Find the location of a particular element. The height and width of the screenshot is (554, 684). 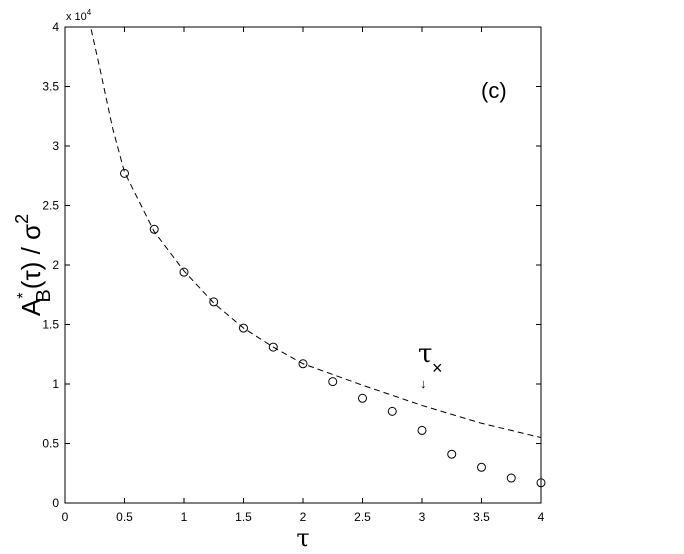

ylabel-sub: B is located at coordinates (44, 295).